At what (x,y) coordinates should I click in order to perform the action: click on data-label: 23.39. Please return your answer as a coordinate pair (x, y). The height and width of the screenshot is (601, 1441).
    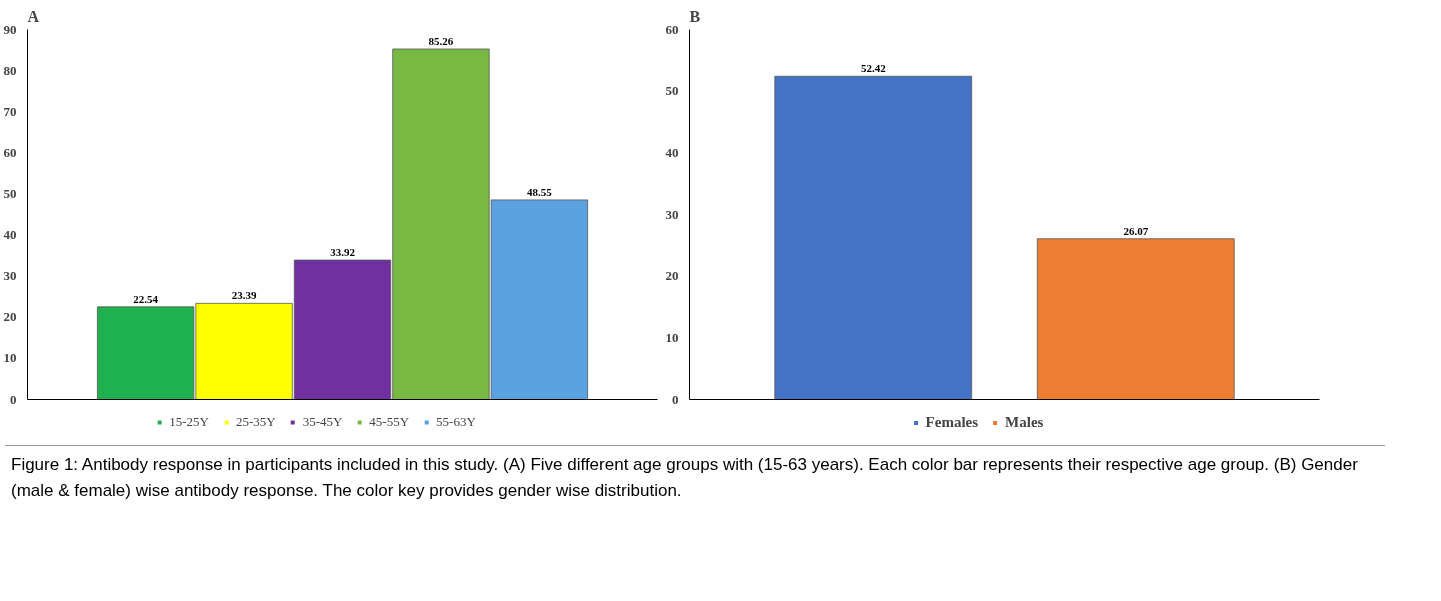
    Looking at the image, I should click on (244, 295).